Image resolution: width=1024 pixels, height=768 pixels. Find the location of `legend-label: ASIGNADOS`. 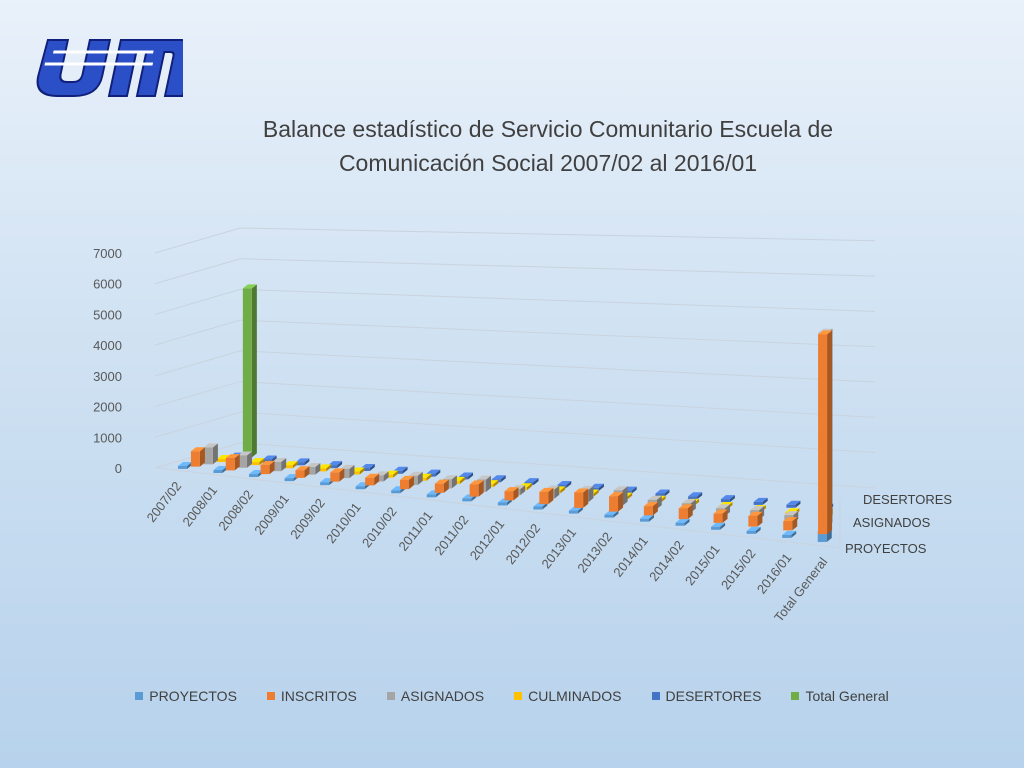

legend-label: ASIGNADOS is located at coordinates (442, 696).